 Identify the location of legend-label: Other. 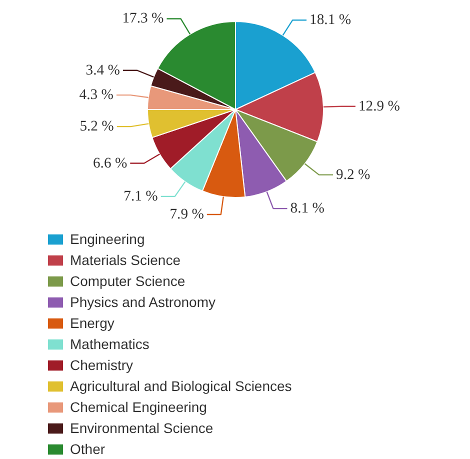
(88, 449).